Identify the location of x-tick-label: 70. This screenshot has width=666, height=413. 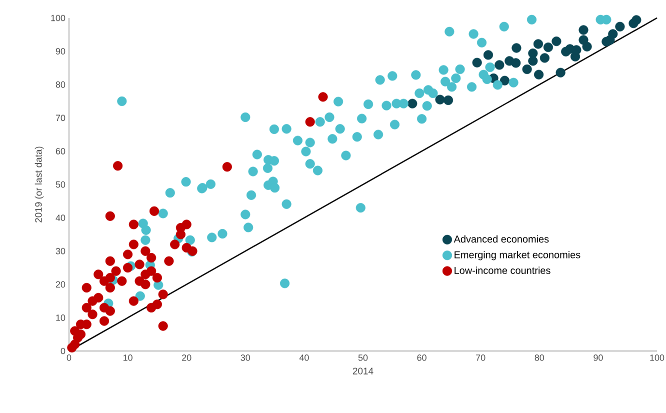
(481, 357).